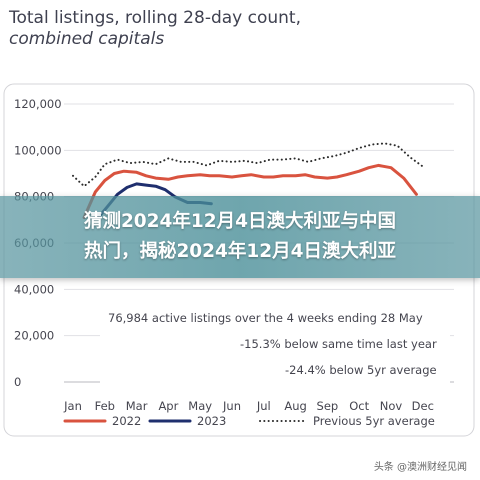 The height and width of the screenshot is (480, 480). I want to click on y-tick-label: 40,000, so click(34, 289).